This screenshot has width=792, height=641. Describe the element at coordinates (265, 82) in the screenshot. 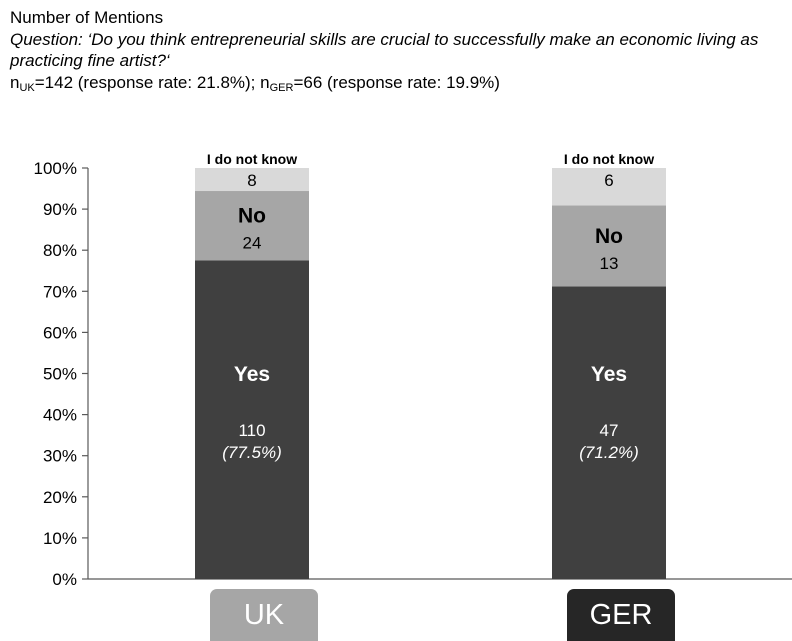

I see `n-ger-prefix: n` at that location.